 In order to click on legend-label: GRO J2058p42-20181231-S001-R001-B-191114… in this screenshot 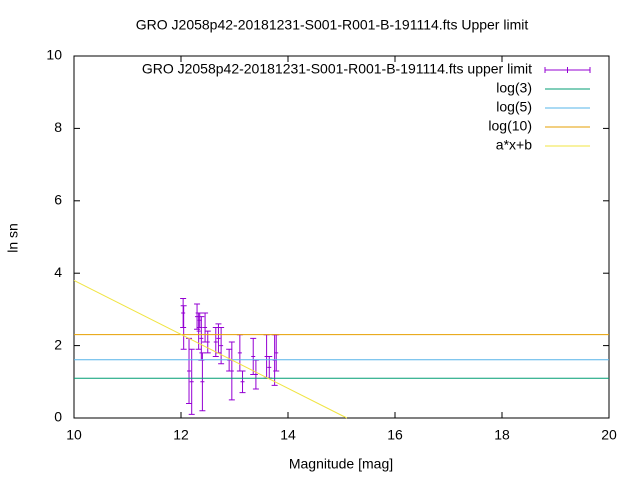, I will do `click(337, 69)`.